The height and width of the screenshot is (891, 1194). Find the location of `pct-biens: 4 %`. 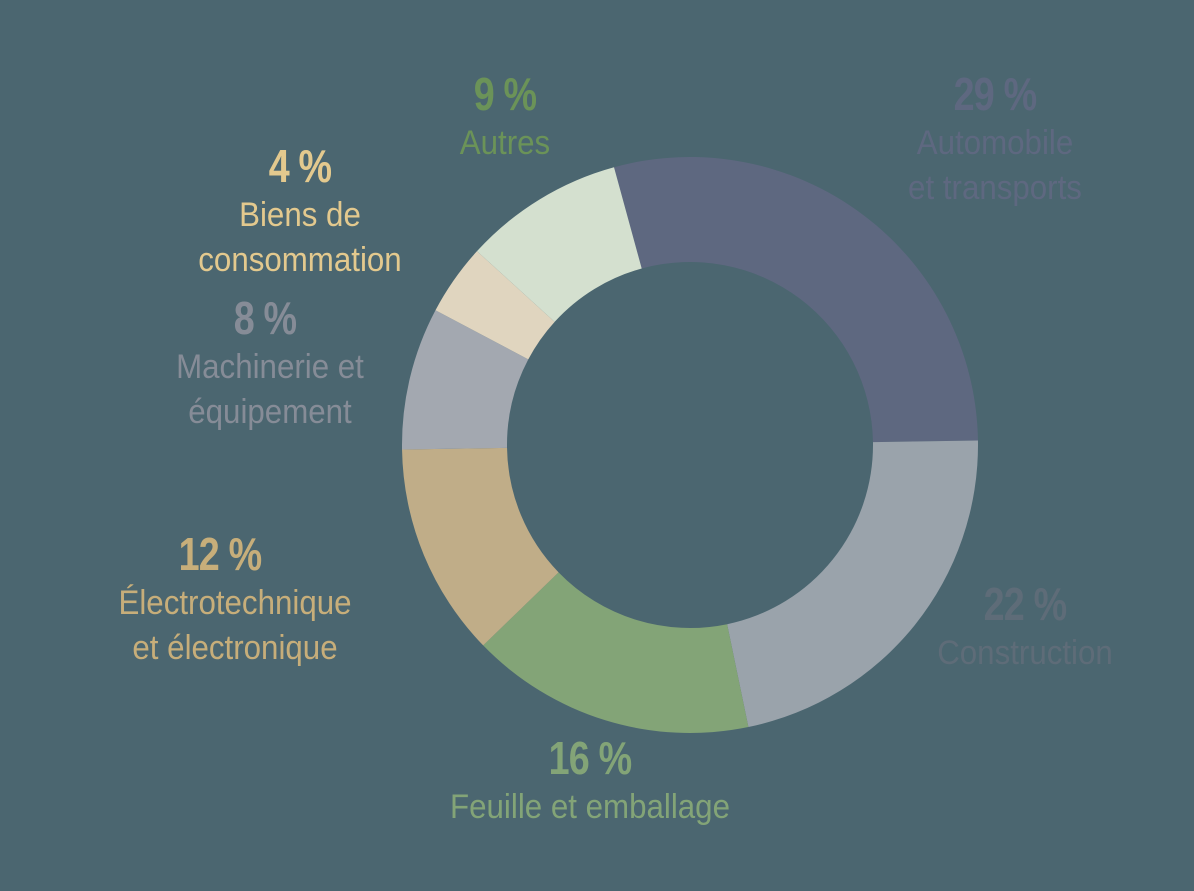

pct-biens: 4 % is located at coordinates (300, 166).